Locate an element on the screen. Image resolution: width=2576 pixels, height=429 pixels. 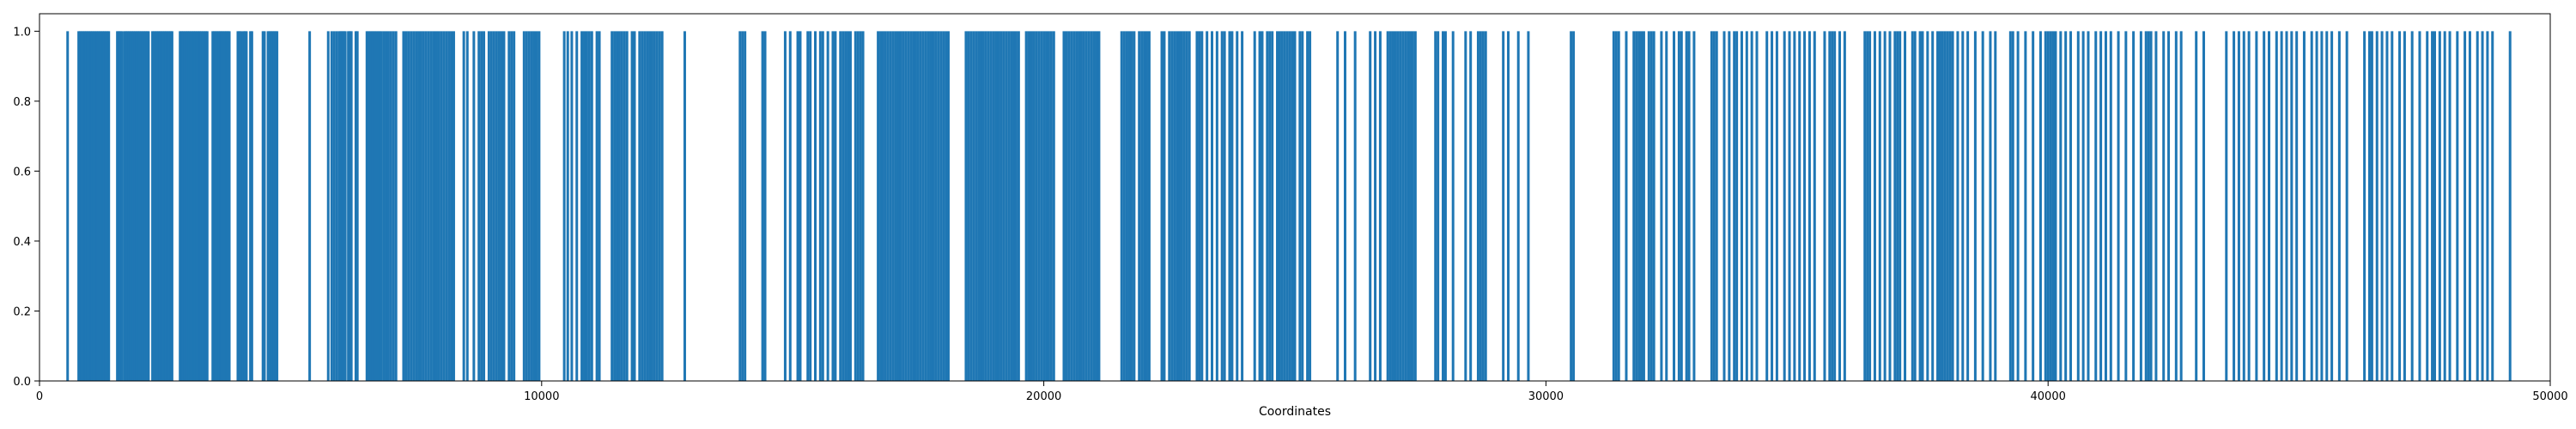
y-tick-label: 0.0 is located at coordinates (22, 382).